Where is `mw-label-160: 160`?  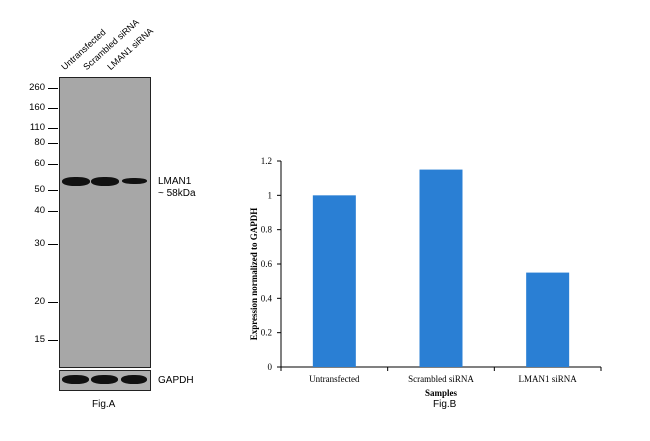 mw-label-160: 160 is located at coordinates (37, 107).